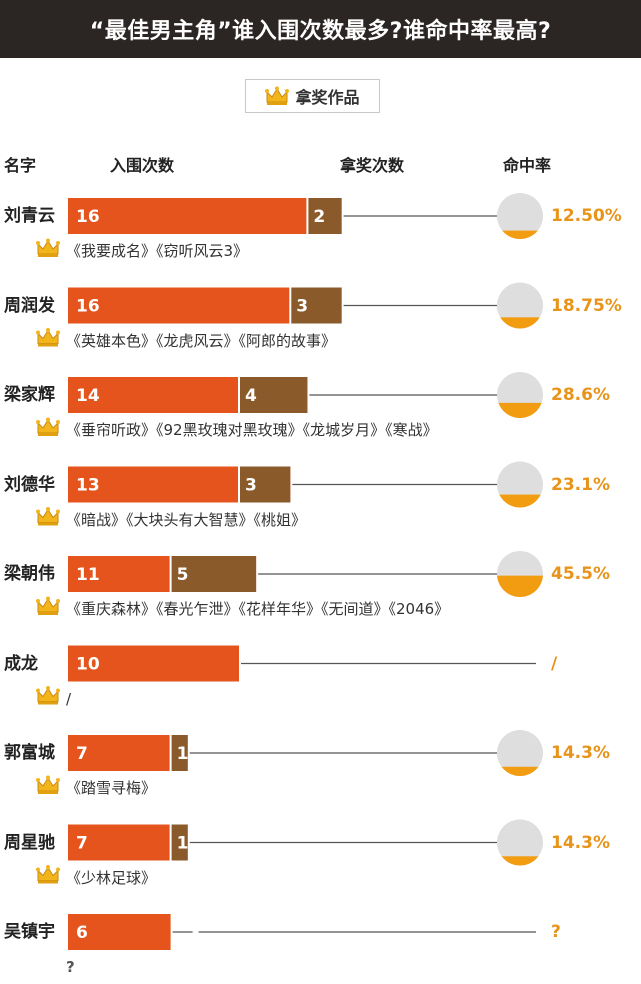 The height and width of the screenshot is (984, 641). Describe the element at coordinates (20, 165) in the screenshot. I see `header-name: 名字` at that location.